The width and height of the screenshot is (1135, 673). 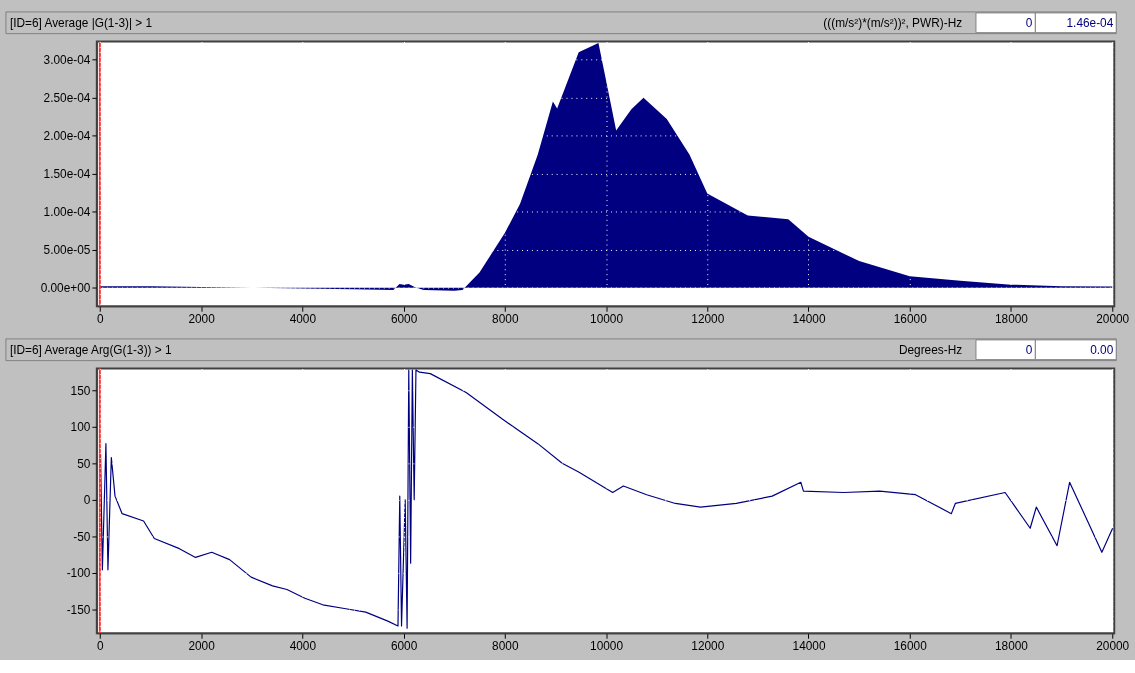 What do you see at coordinates (67, 98) in the screenshot?
I see `y-tick-label: 2.50e-04` at bounding box center [67, 98].